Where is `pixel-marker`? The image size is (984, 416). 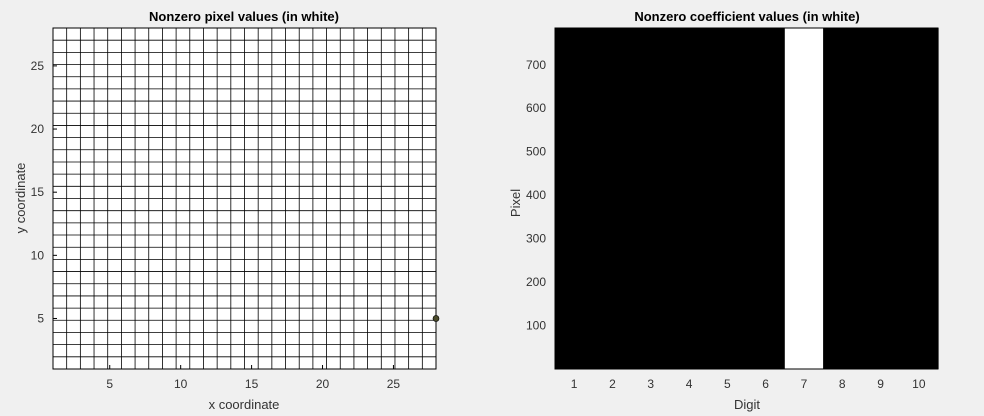
pixel-marker is located at coordinates (436, 318).